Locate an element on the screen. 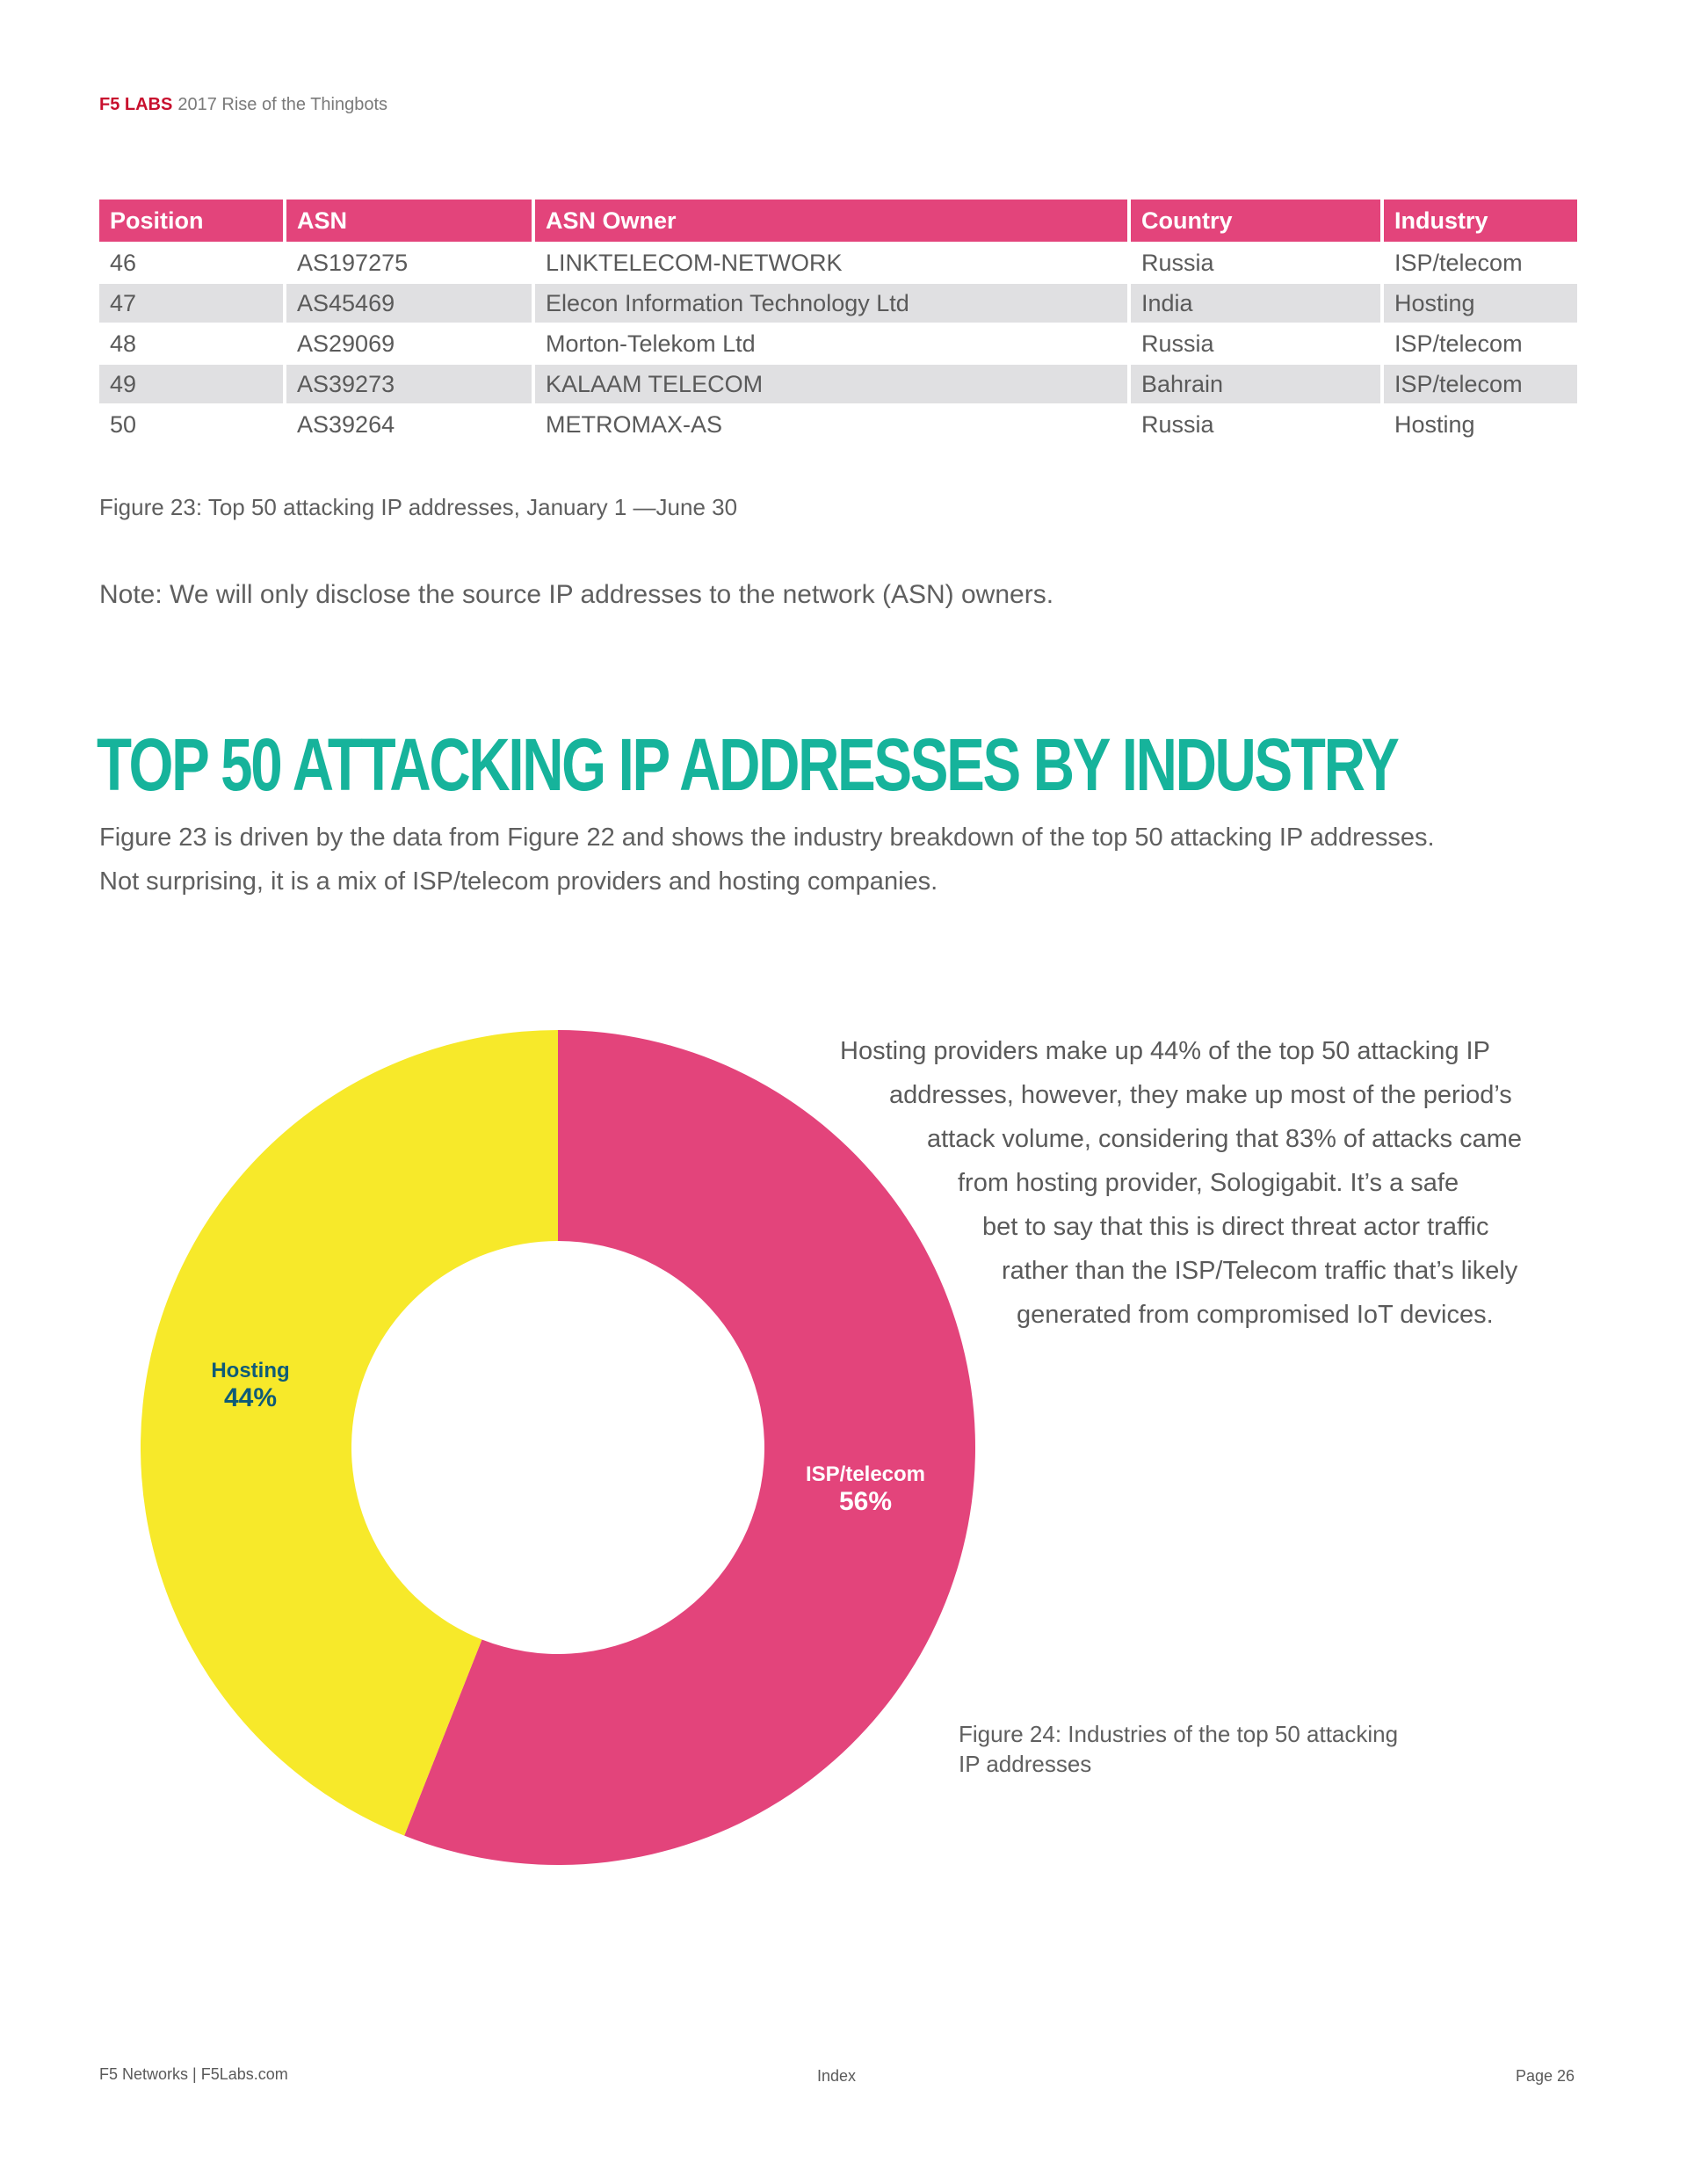  cell-position: 47 is located at coordinates (191, 303).